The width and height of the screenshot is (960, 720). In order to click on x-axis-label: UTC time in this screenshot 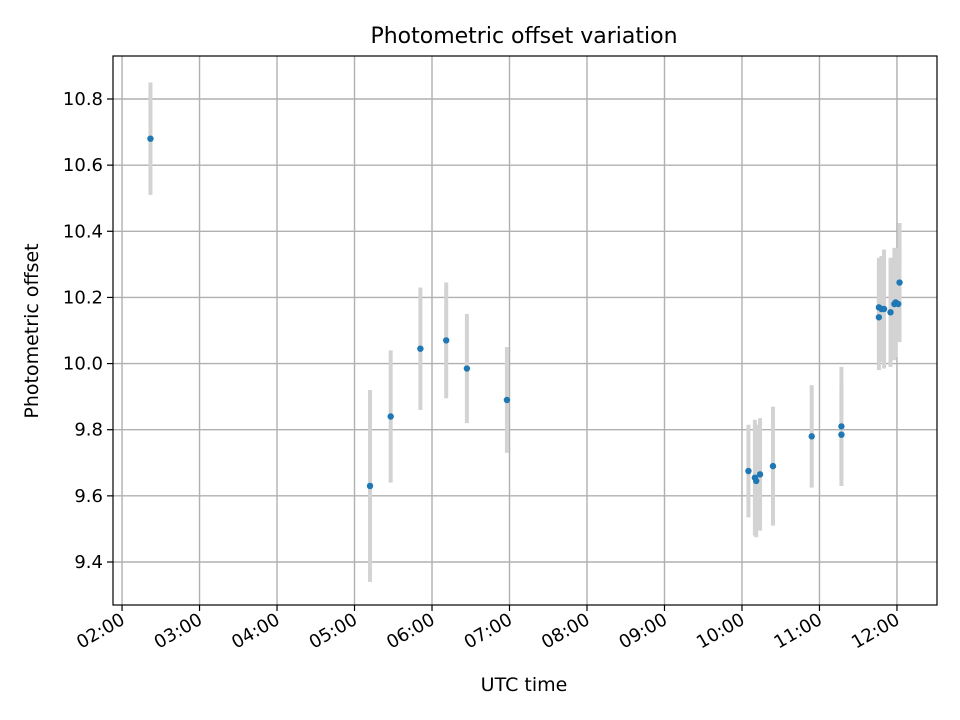, I will do `click(524, 685)`.